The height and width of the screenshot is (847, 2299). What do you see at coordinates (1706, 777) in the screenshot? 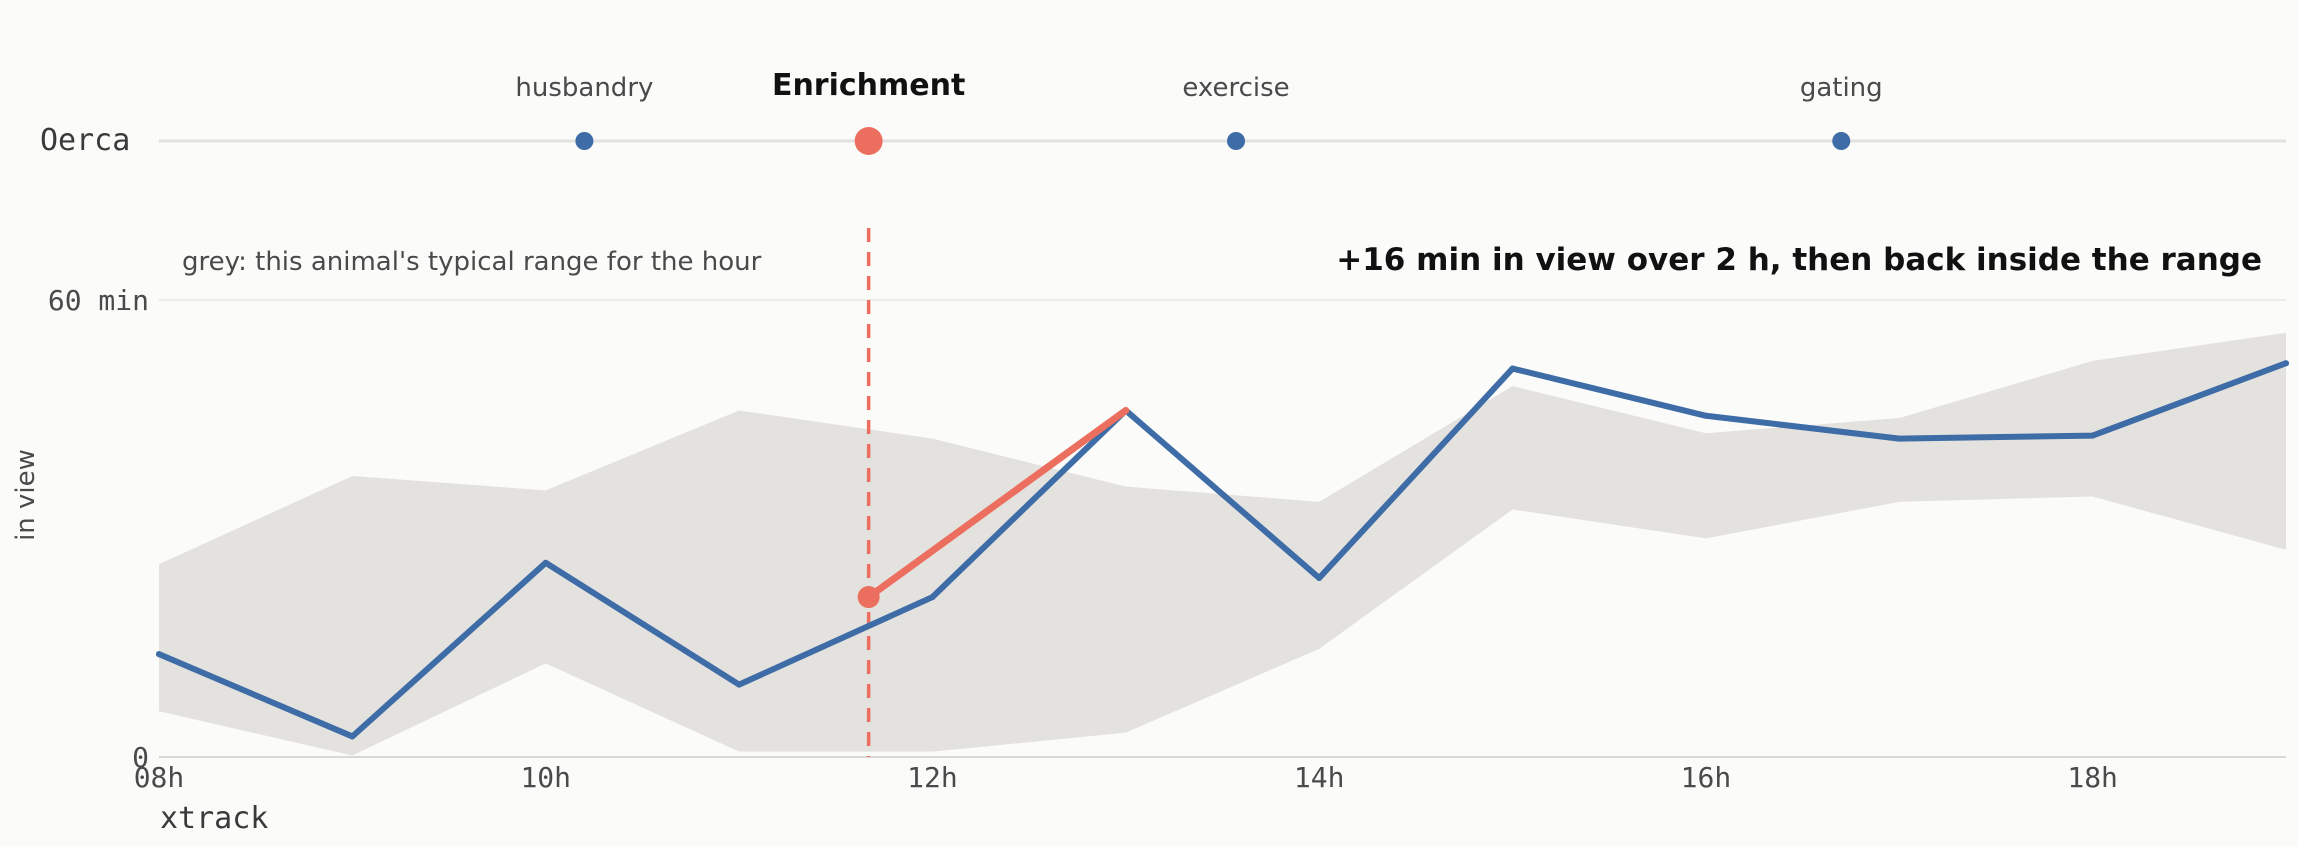
I see `x-tick-label-4: 16h` at bounding box center [1706, 777].